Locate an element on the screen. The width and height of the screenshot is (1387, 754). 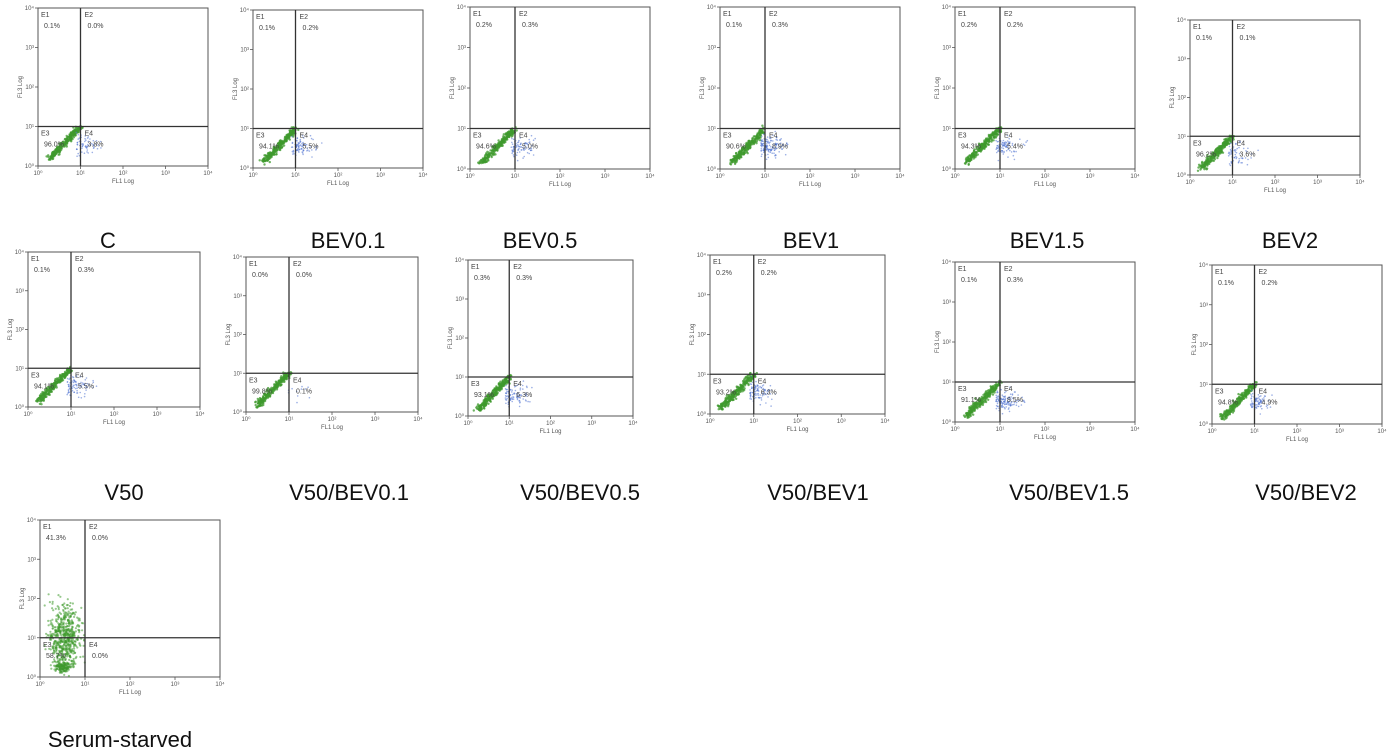
quadrant-percent: 5.0% is located at coordinates (530, 147).